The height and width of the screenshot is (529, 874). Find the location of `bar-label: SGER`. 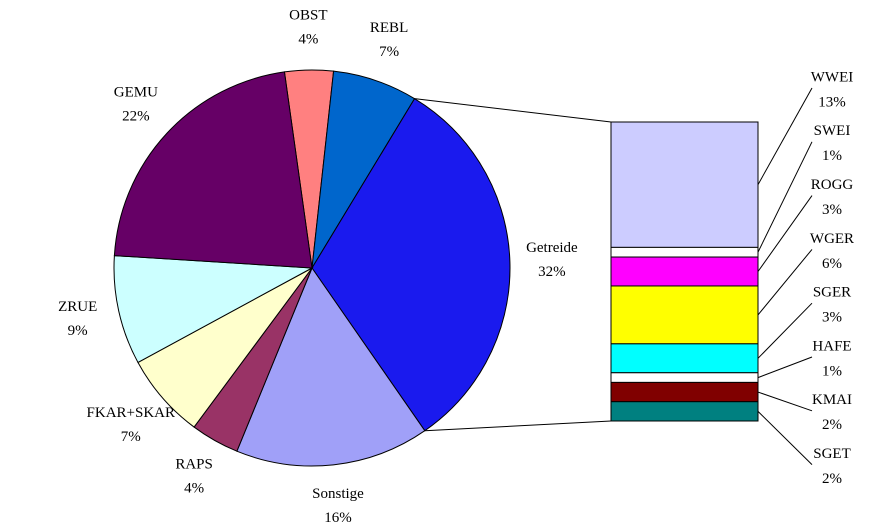

bar-label: SGER is located at coordinates (832, 293).